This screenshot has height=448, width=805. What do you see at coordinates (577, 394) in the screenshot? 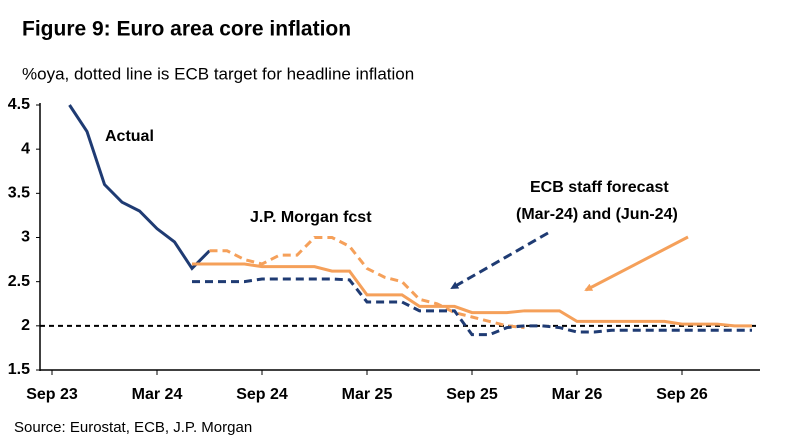
I see `x-tick-label: Mar 26` at bounding box center [577, 394].